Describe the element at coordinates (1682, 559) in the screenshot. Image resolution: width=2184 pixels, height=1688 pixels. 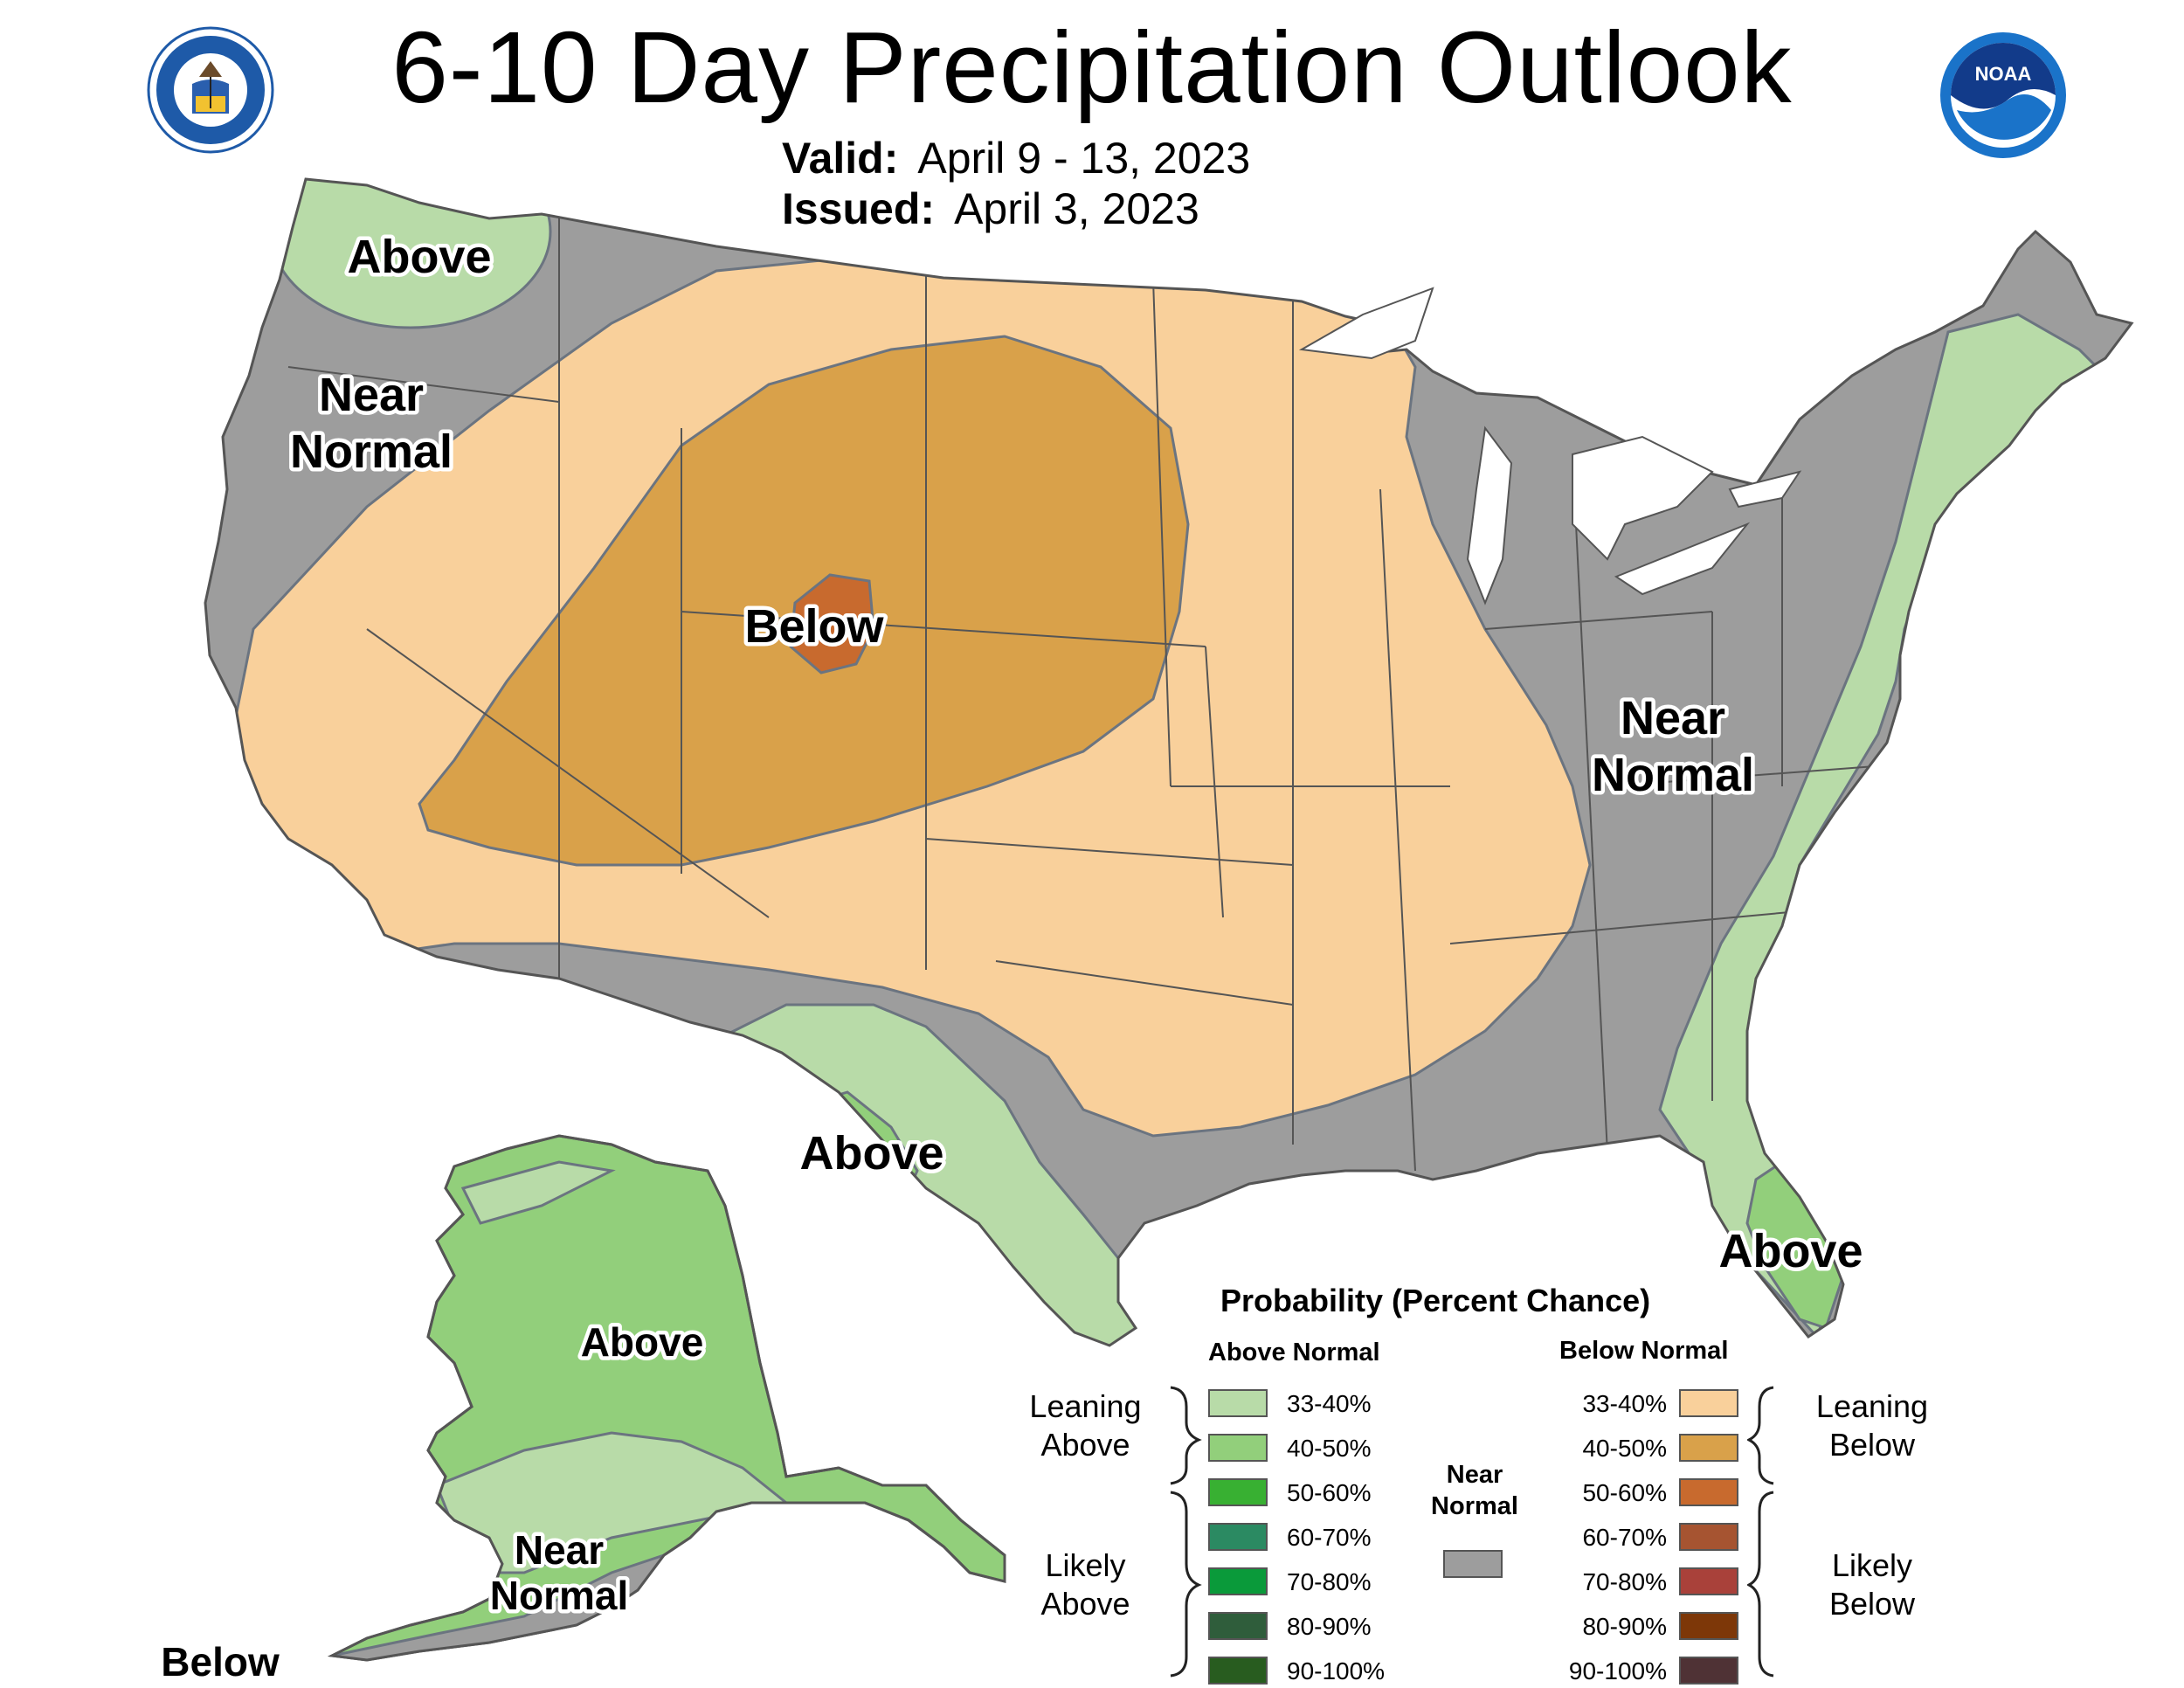
I see `lake-erie` at that location.